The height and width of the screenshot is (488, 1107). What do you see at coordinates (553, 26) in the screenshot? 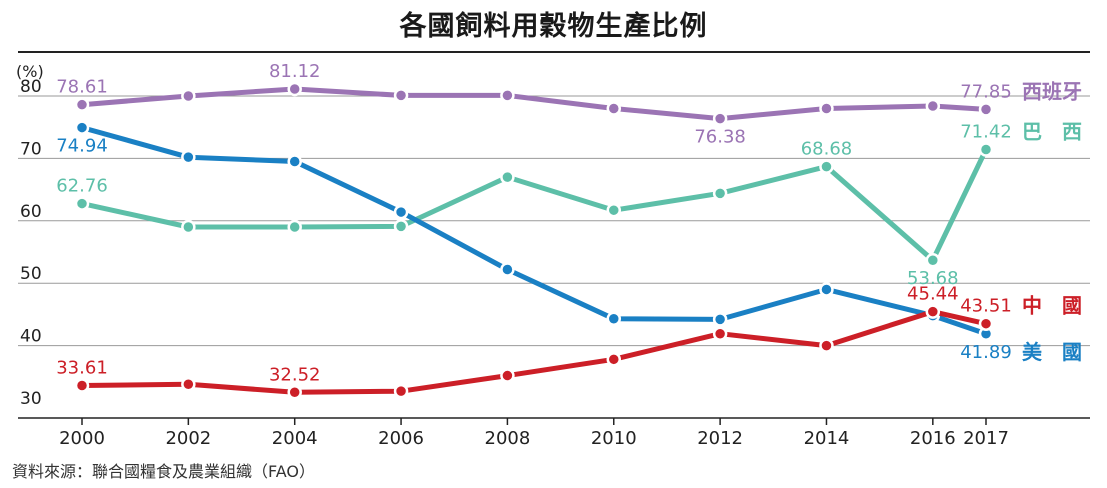
I see `chart-title: 各國飼料用穀物生產比例` at bounding box center [553, 26].